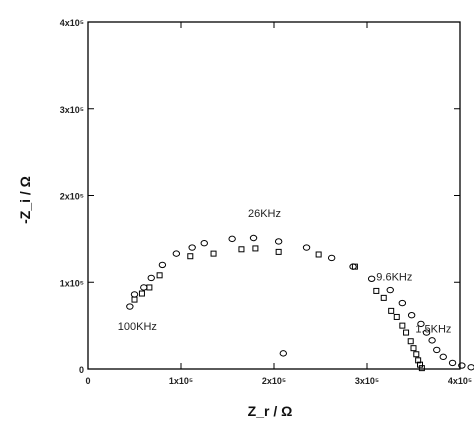 The width and height of the screenshot is (474, 437). Describe the element at coordinates (433, 330) in the screenshot. I see `frequency-label: 1.5KHz` at that location.